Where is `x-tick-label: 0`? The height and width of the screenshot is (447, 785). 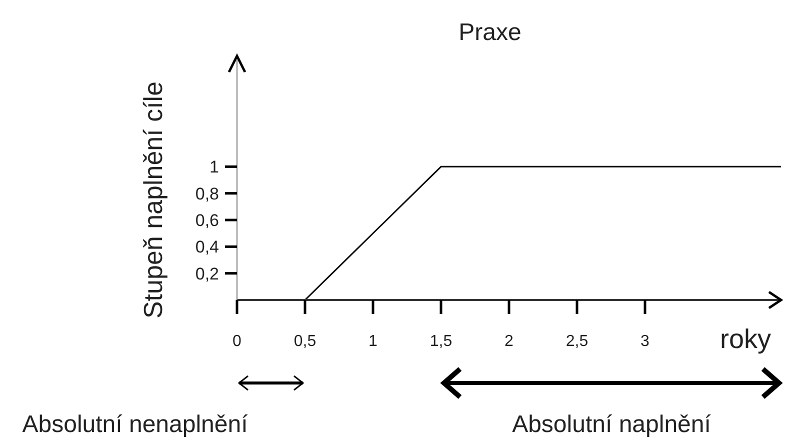
x-tick-label: 0 is located at coordinates (237, 341).